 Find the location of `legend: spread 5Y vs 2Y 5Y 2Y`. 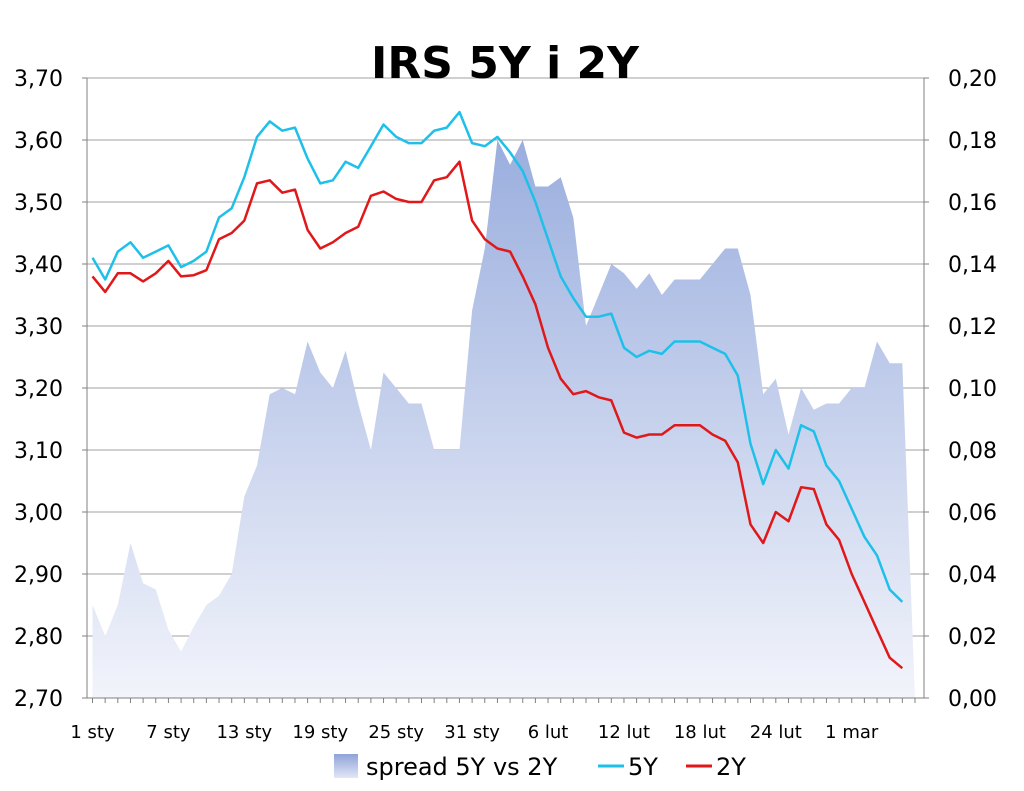

legend: spread 5Y vs 2Y 5Y 2Y is located at coordinates (540, 767).